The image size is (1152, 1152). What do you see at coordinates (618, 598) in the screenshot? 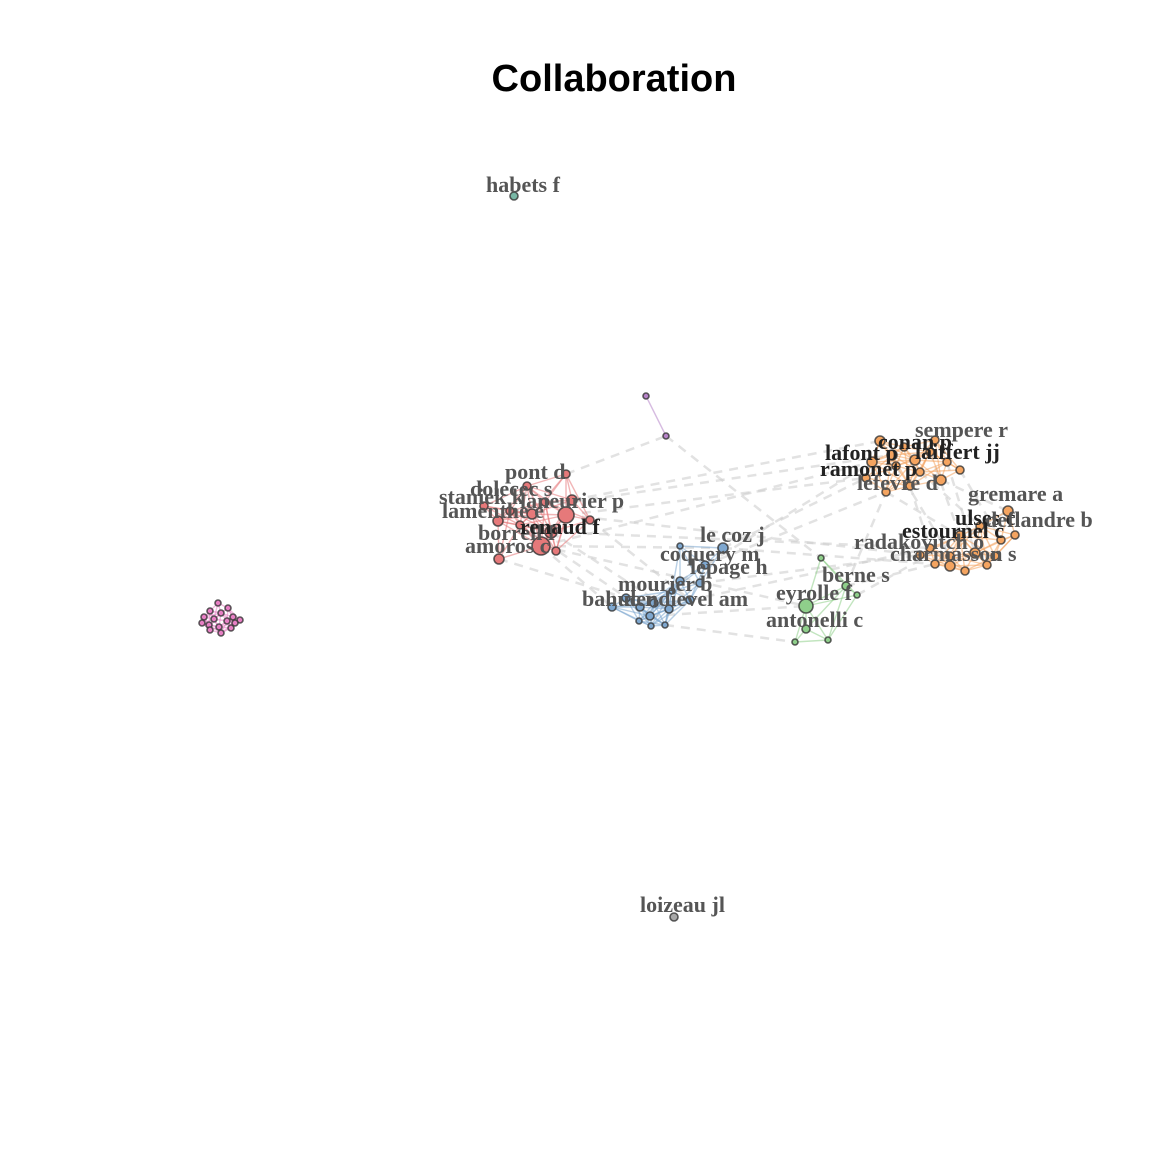
I see `label-bahuc-r: bahuc r` at bounding box center [618, 598].